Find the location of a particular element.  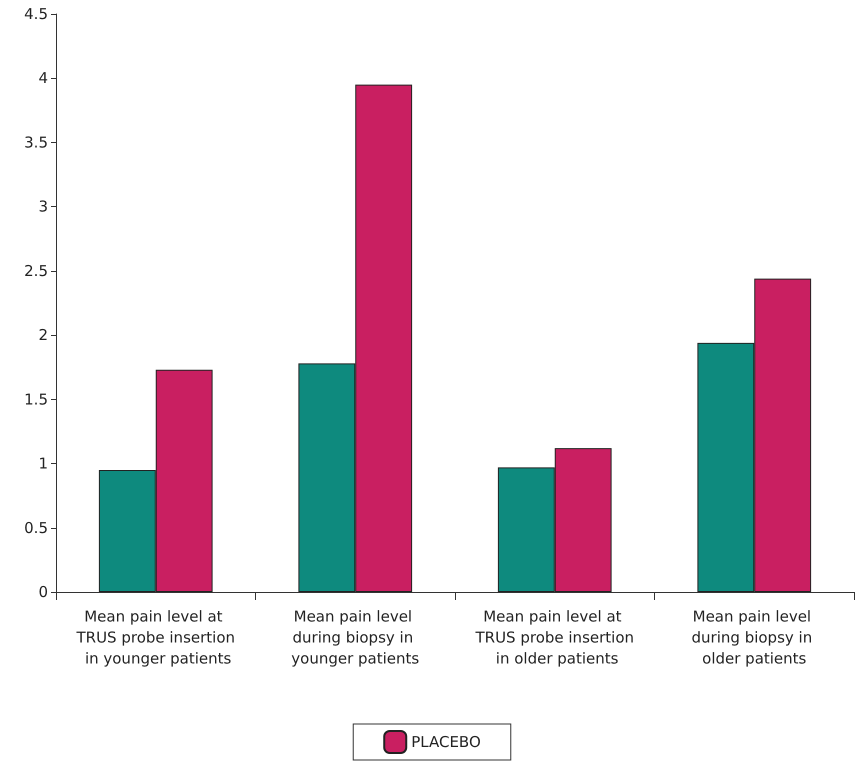

y-tick-label: 0 is located at coordinates (43, 592).